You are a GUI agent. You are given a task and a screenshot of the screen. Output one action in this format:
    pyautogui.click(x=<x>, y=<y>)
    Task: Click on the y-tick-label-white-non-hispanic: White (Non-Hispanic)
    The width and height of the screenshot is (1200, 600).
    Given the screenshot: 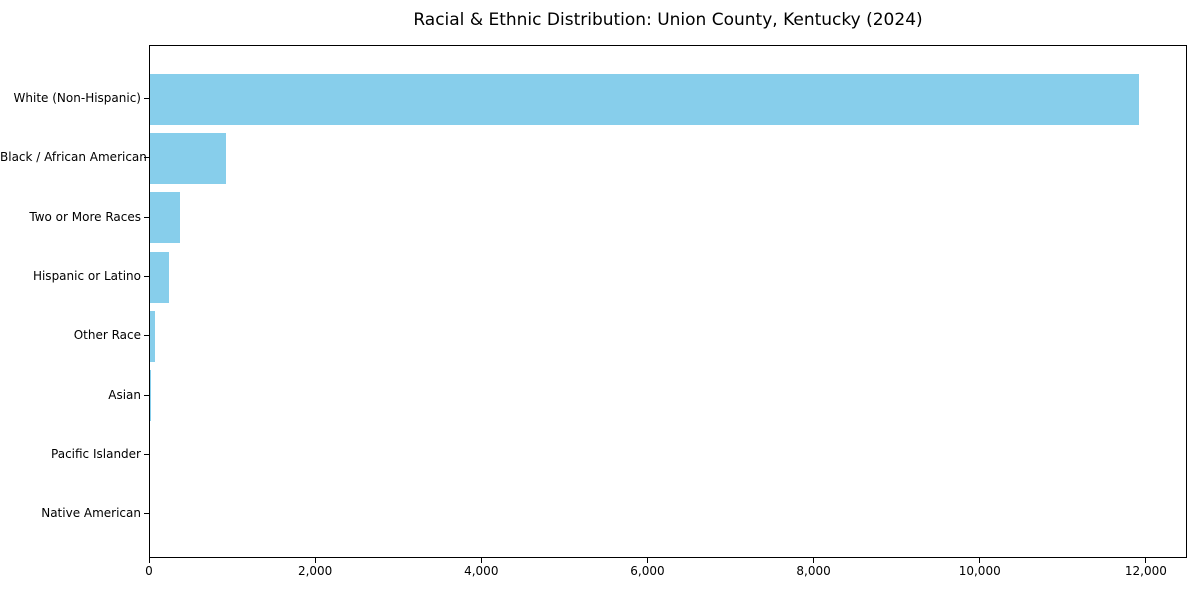 What is the action you would take?
    pyautogui.click(x=77, y=98)
    